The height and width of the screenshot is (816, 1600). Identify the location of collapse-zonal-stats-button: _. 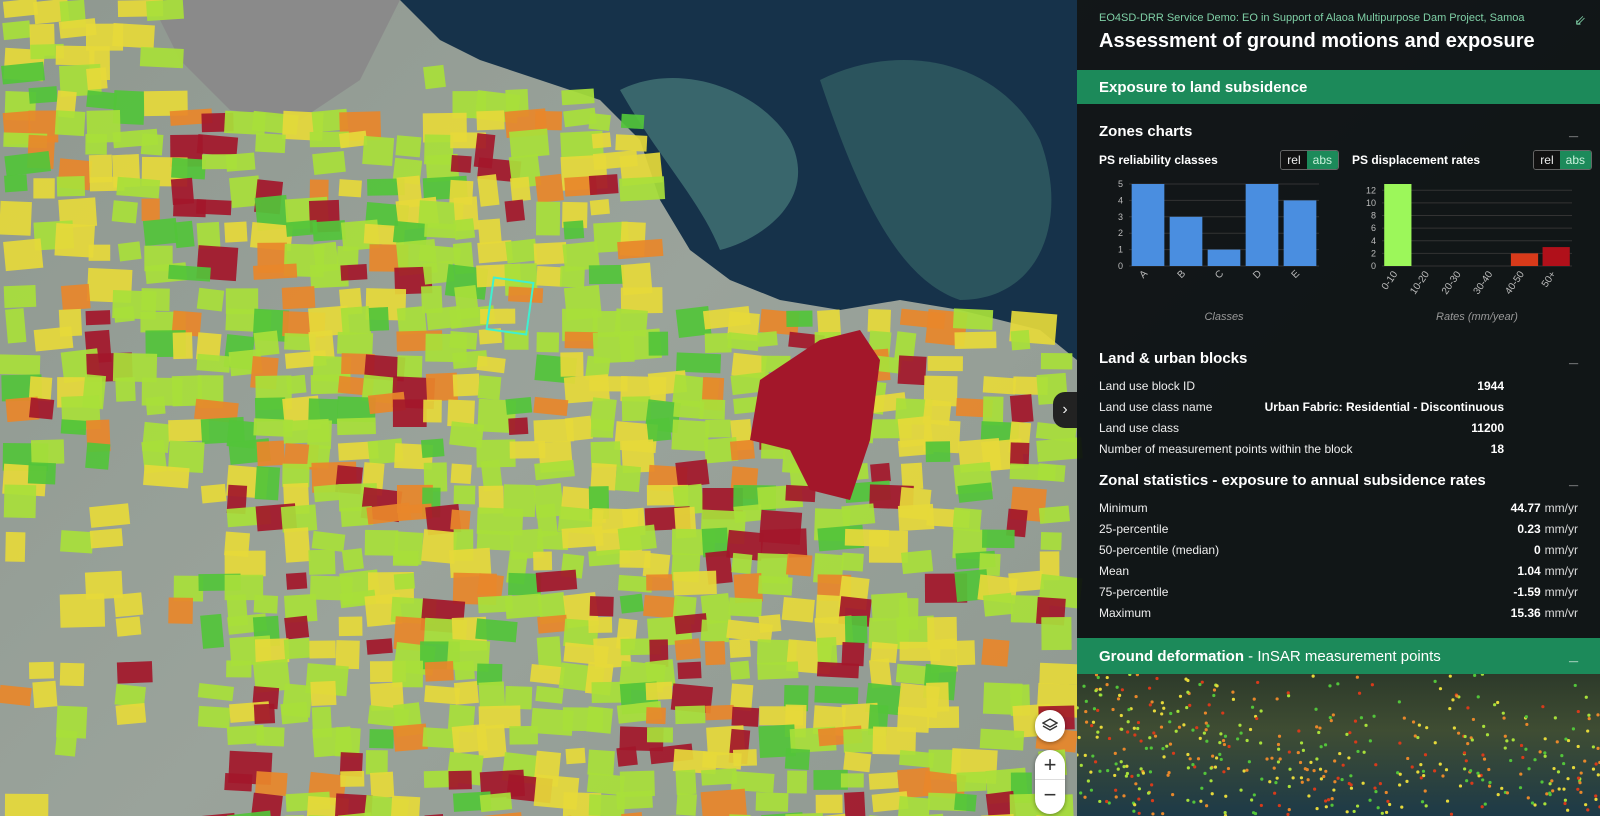
(1573, 479).